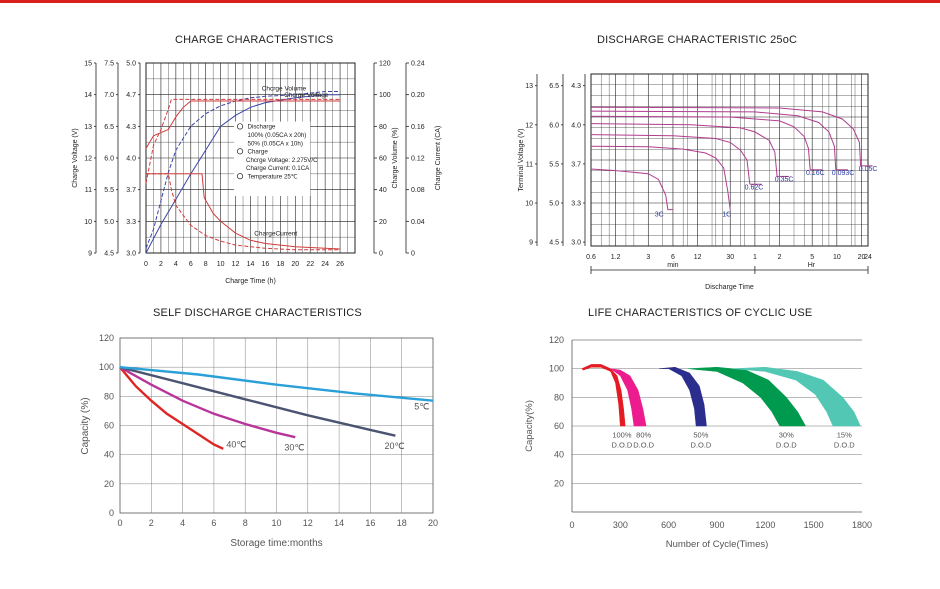  What do you see at coordinates (278, 168) in the screenshot?
I see `legend-line: Charge Current: 0.1CA` at bounding box center [278, 168].